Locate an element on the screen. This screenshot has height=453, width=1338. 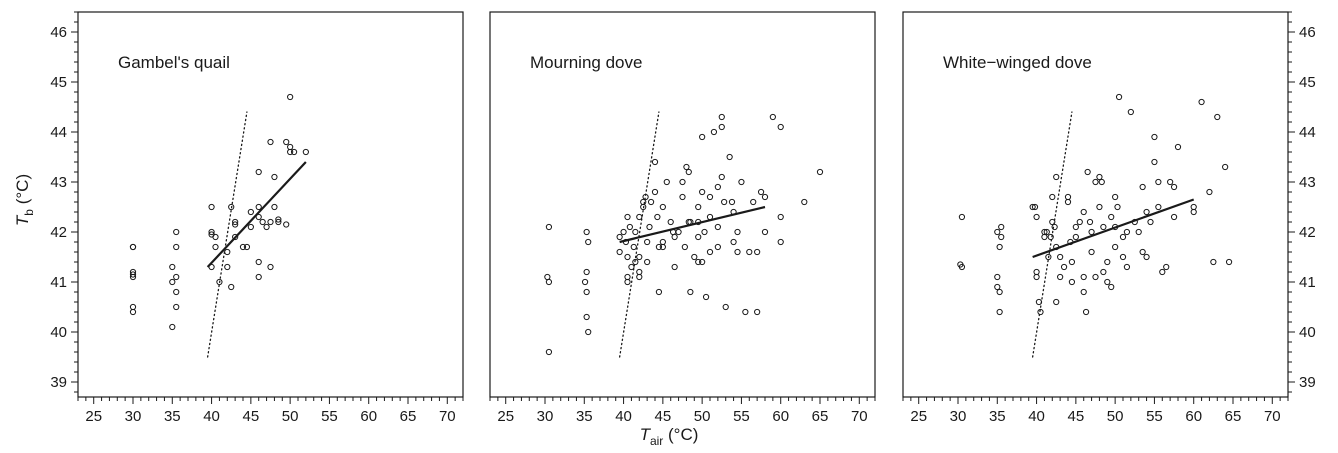
y-tick-label: 43 is located at coordinates (58, 182).